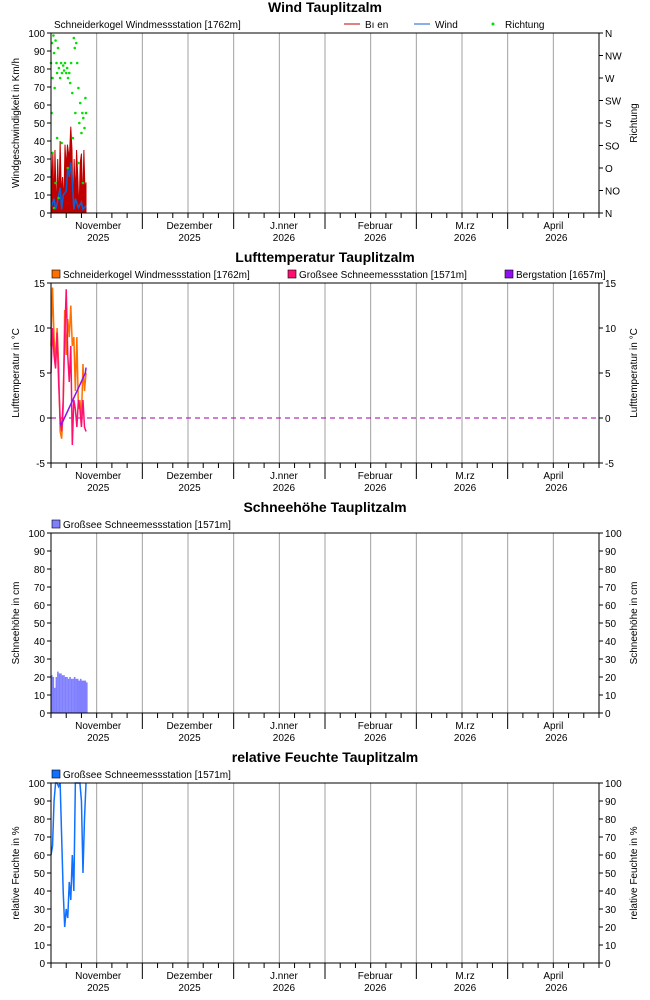 This screenshot has width=650, height=1000. I want to click on y-tick-label-right: 50, so click(611, 624).